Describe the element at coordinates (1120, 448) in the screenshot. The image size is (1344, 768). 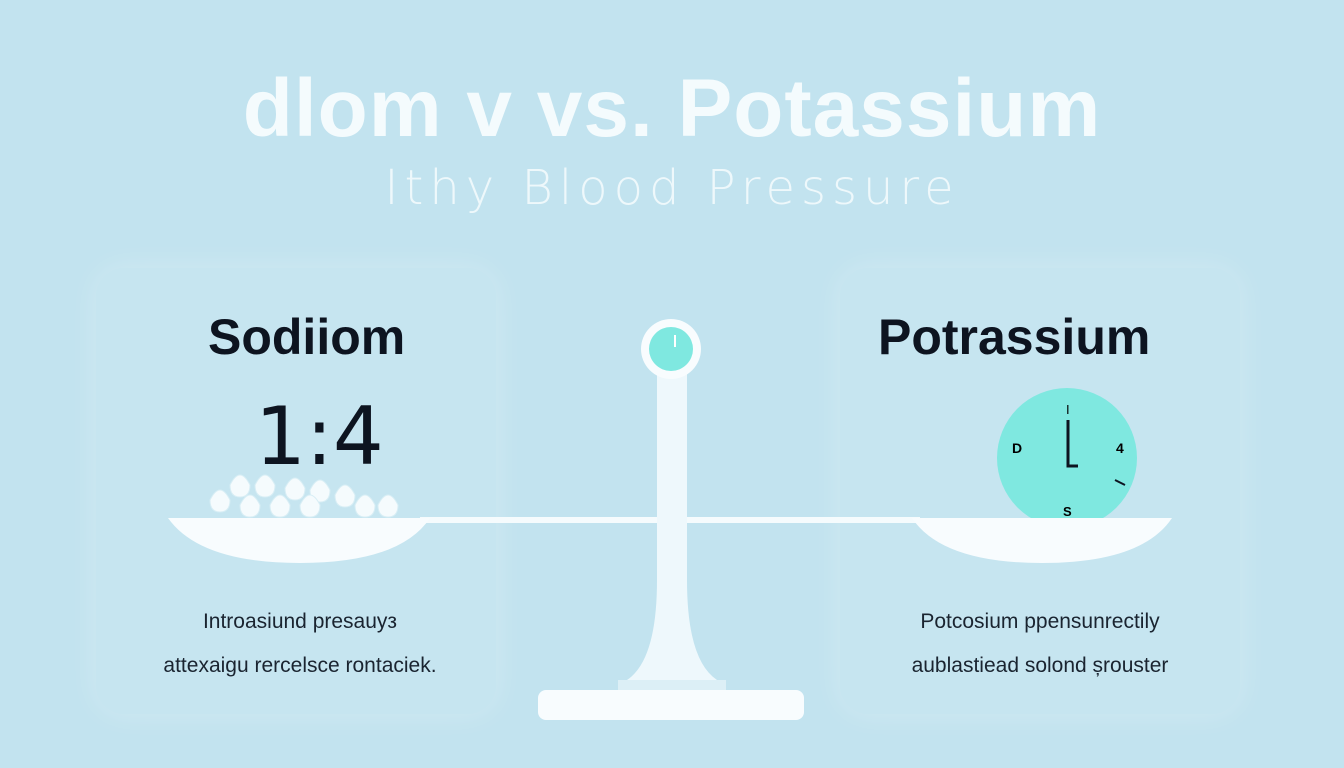
I see `clock-label-right: 4` at that location.